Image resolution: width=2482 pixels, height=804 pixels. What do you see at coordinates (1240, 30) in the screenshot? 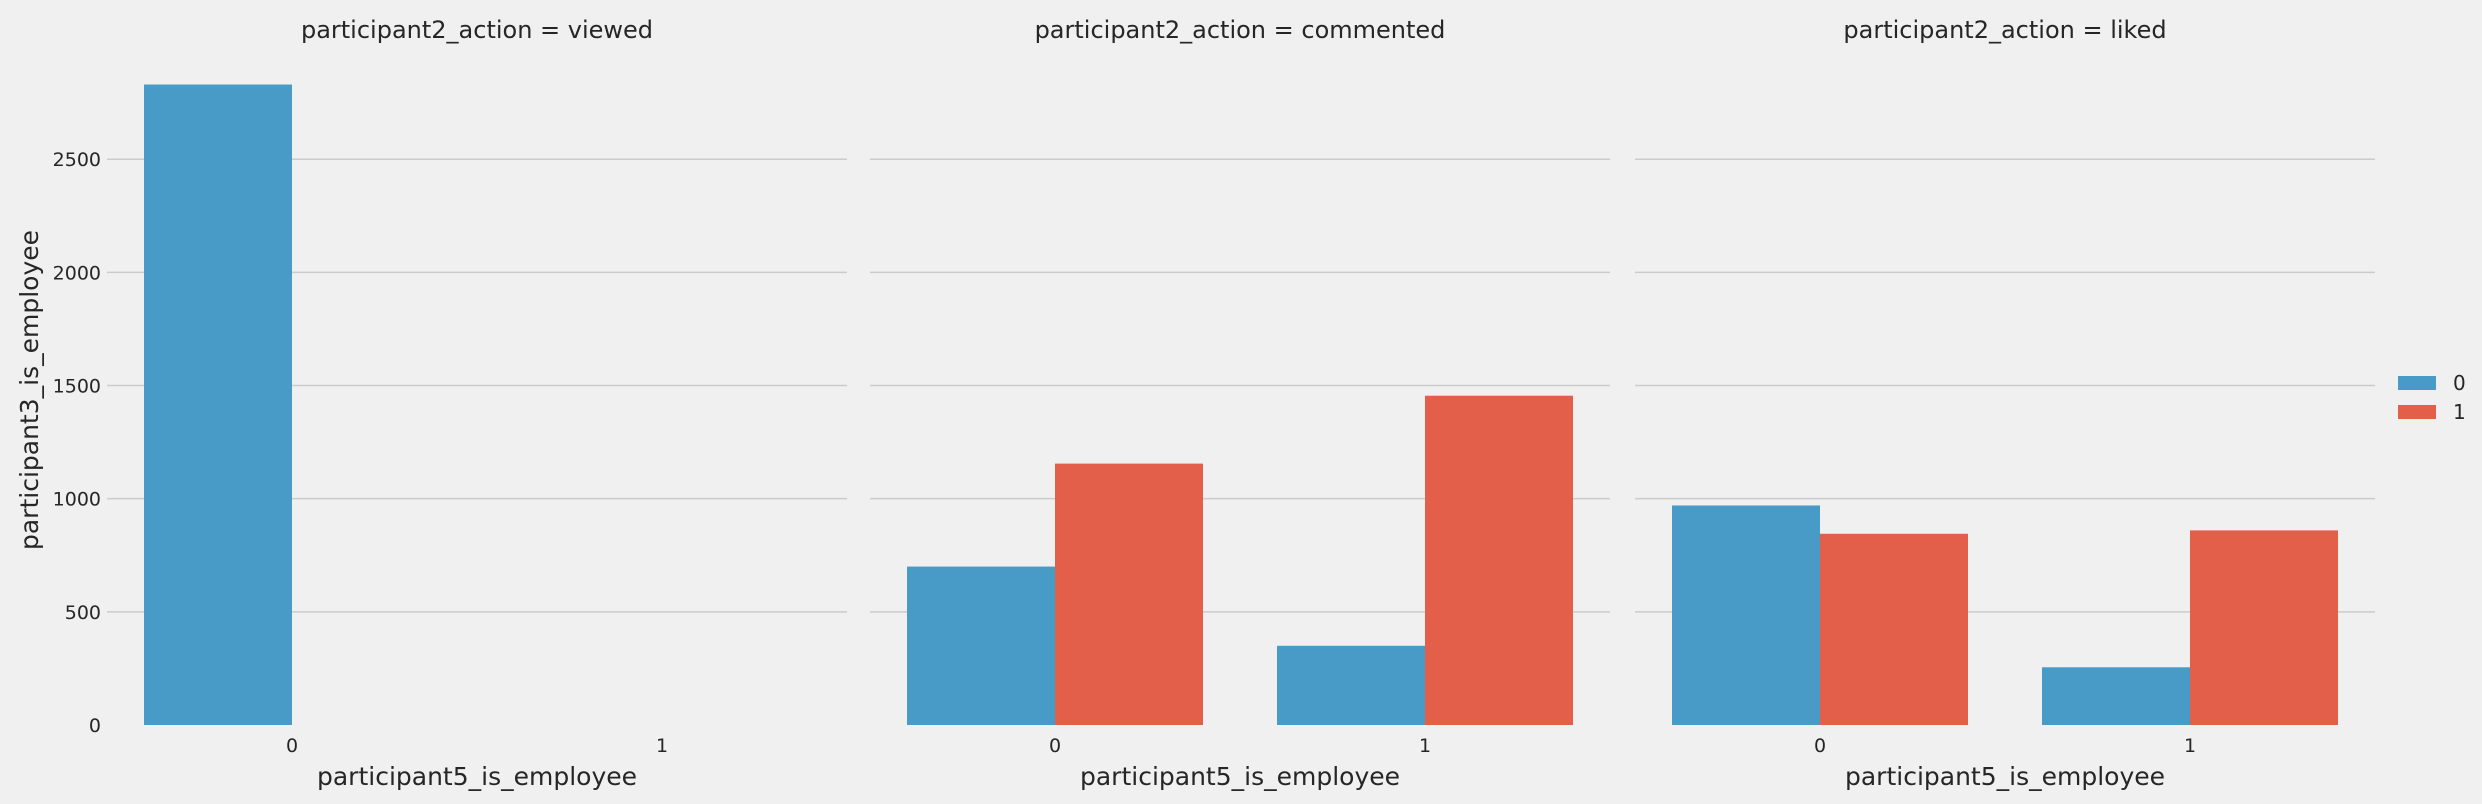
I see `panel-title: participant2_action = commented` at bounding box center [1240, 30].